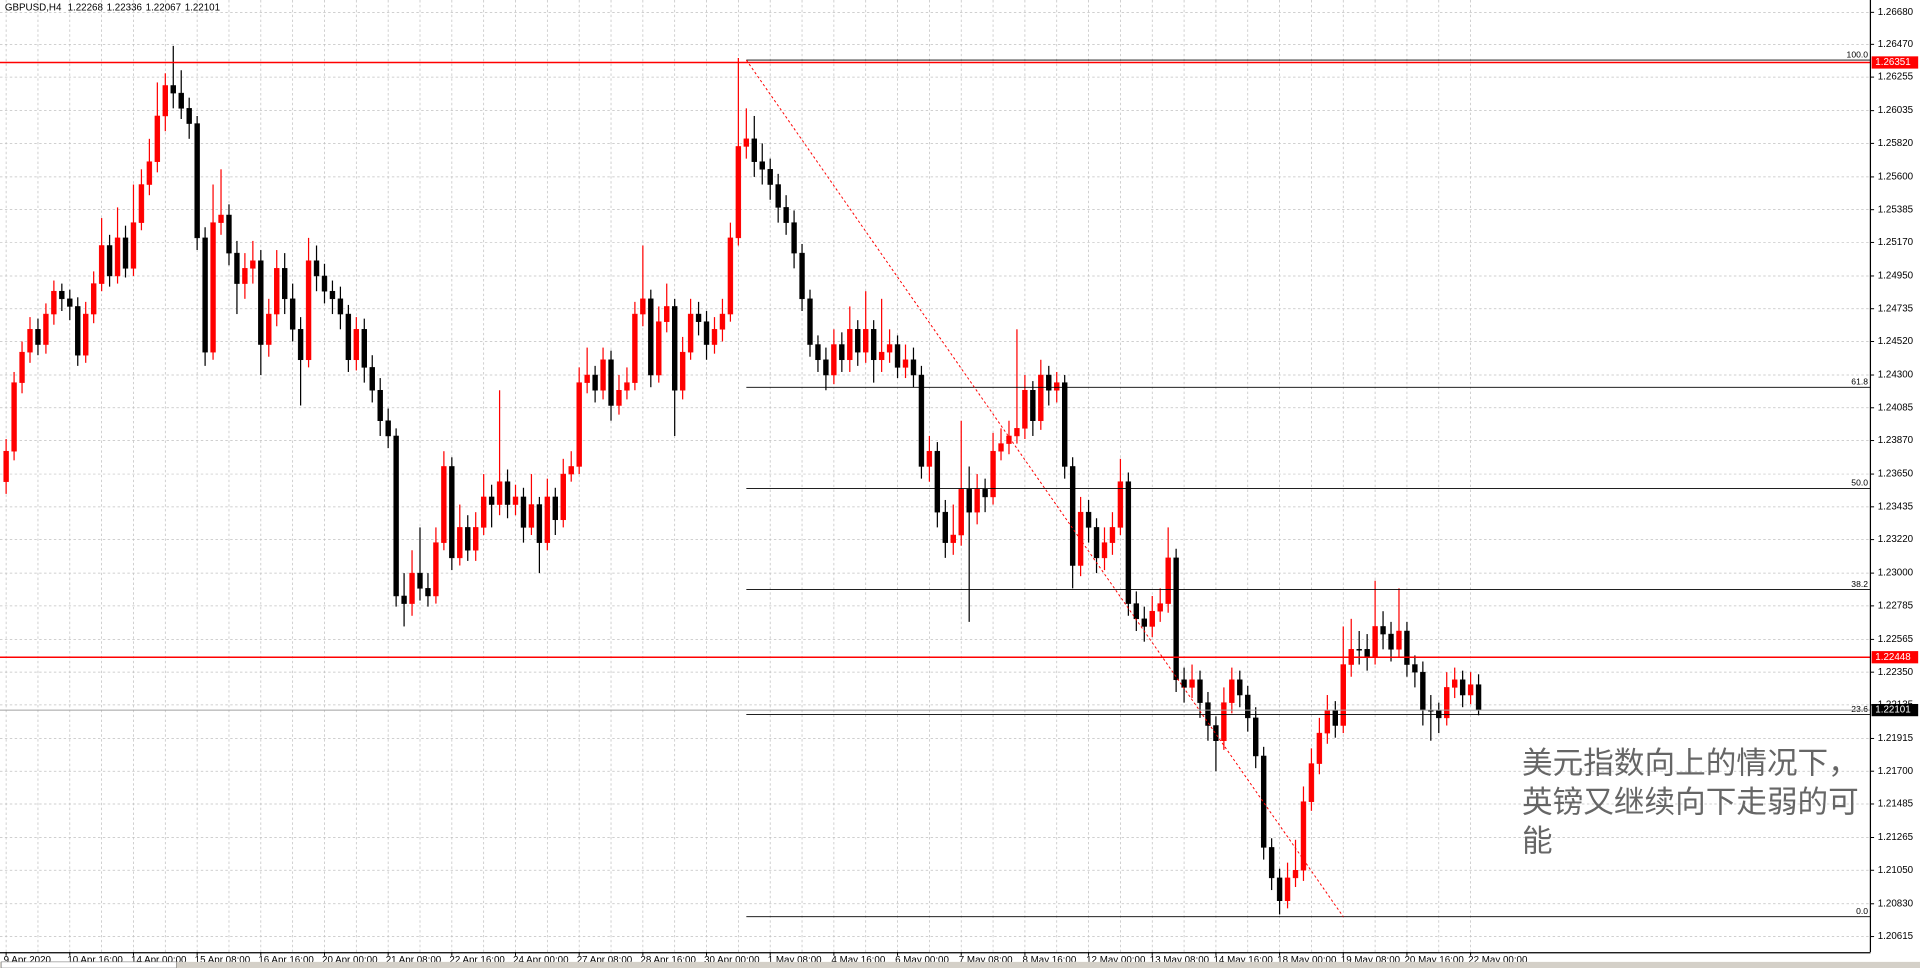 The image size is (1920, 968). I want to click on y-tick-label: 1.21050, so click(1896, 870).